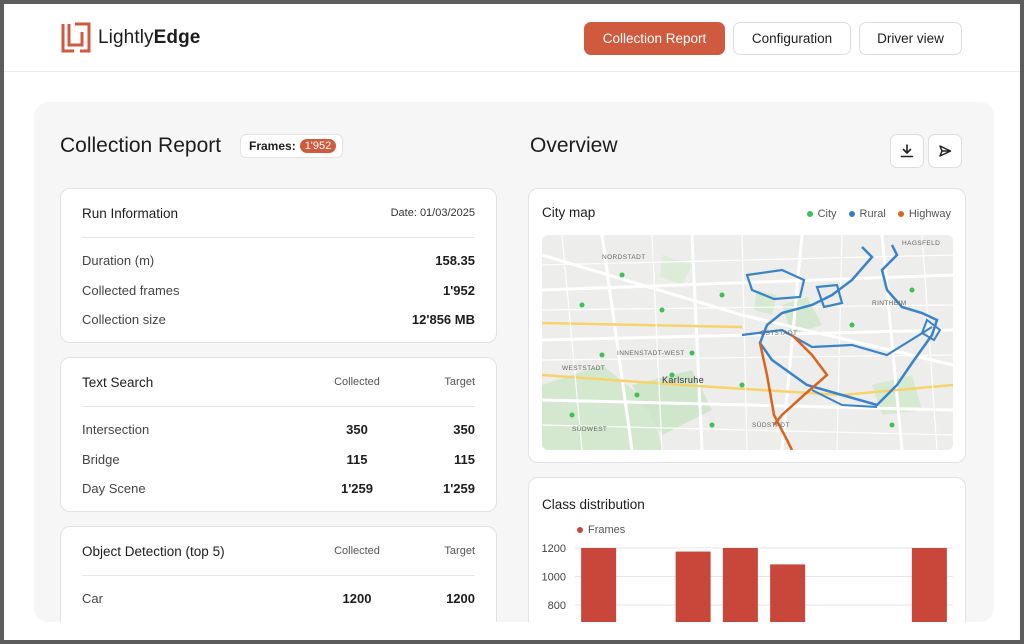 The width and height of the screenshot is (1024, 644). What do you see at coordinates (141, 145) in the screenshot?
I see `page-title: Collection Report` at bounding box center [141, 145].